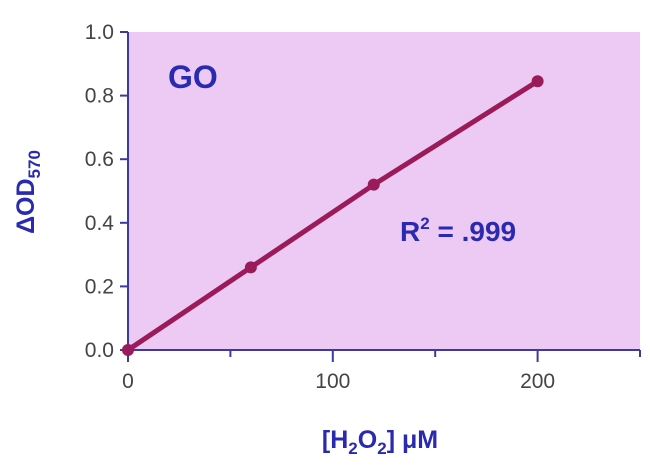  I want to click on x-label-sub1: 2, so click(352, 448).